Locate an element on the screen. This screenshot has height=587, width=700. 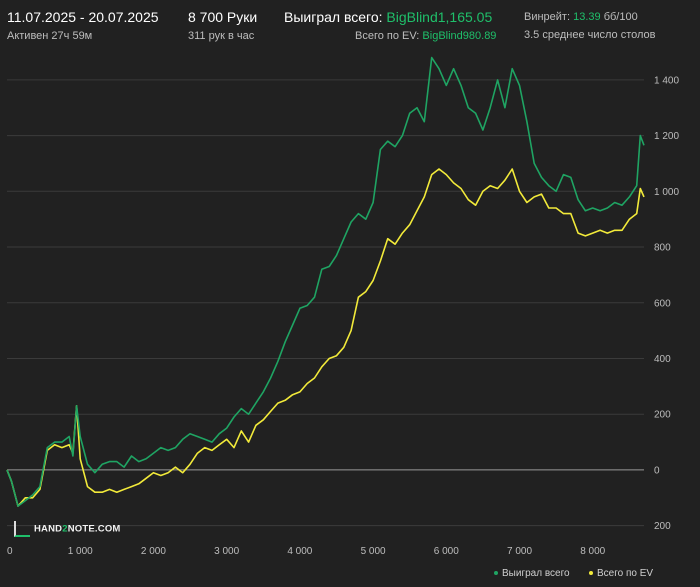
winrate-label: Винрейт: is located at coordinates (547, 17).